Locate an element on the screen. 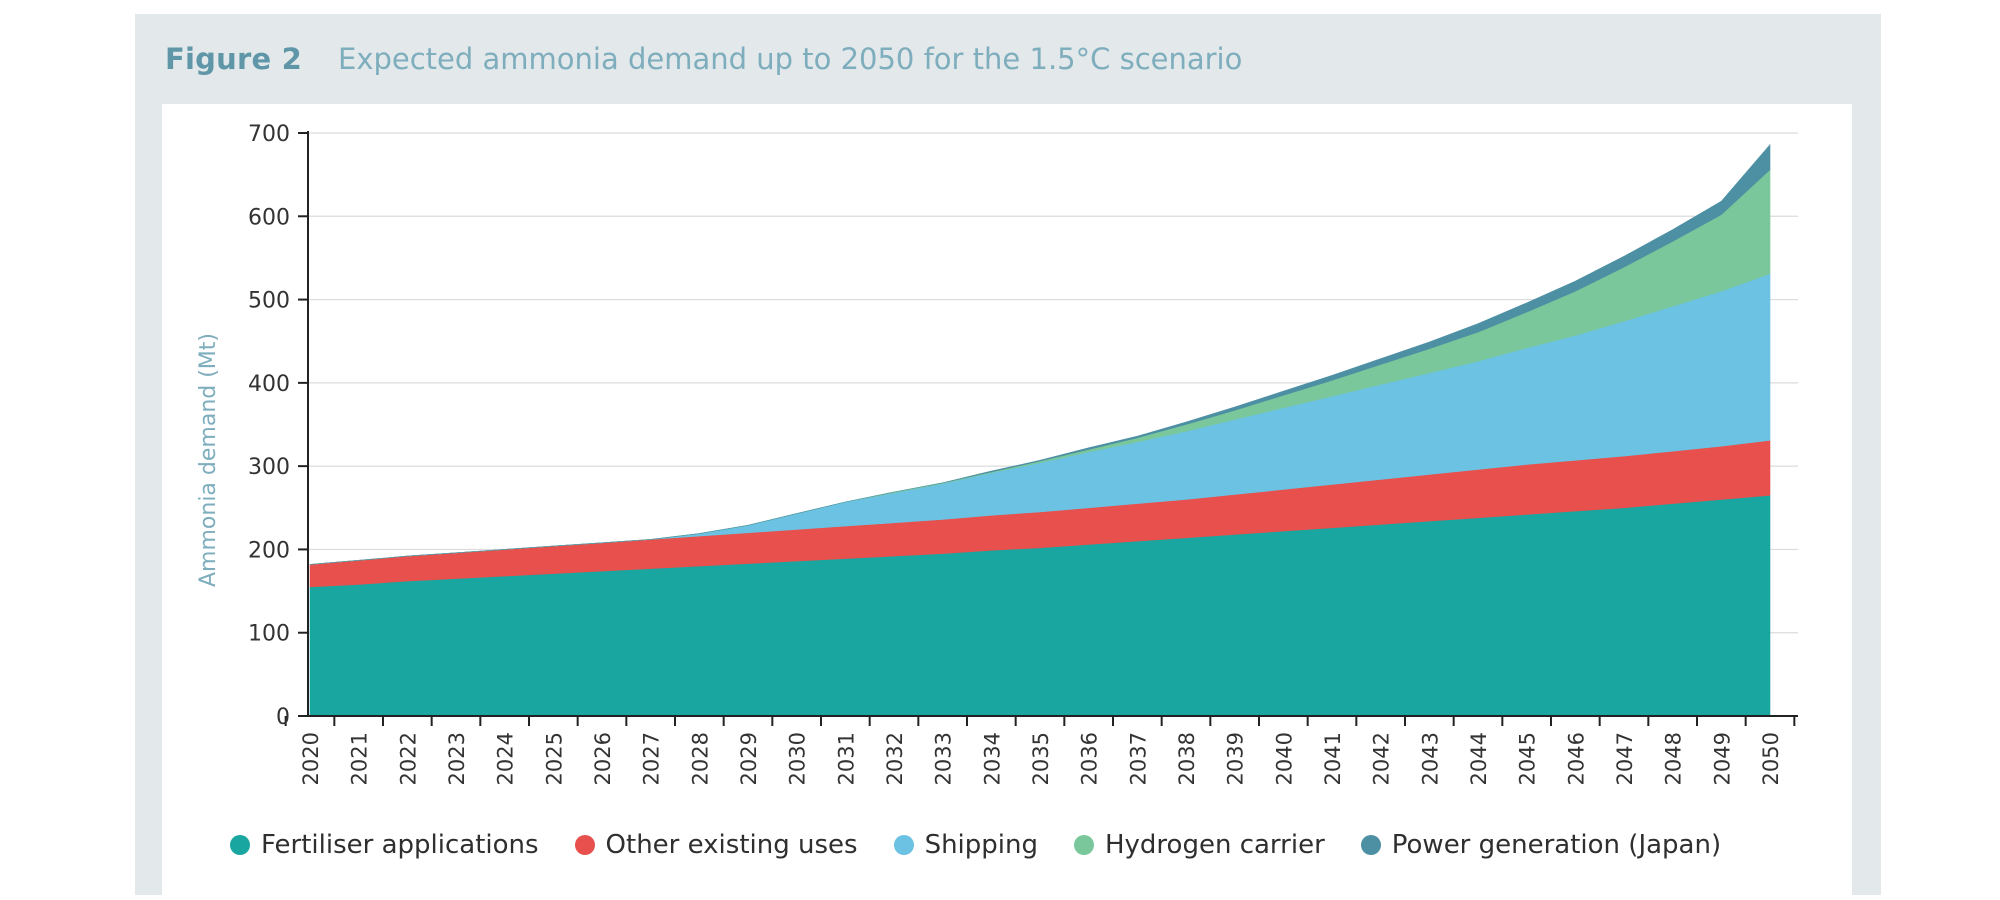  y-tick-label: 700 is located at coordinates (269, 134).